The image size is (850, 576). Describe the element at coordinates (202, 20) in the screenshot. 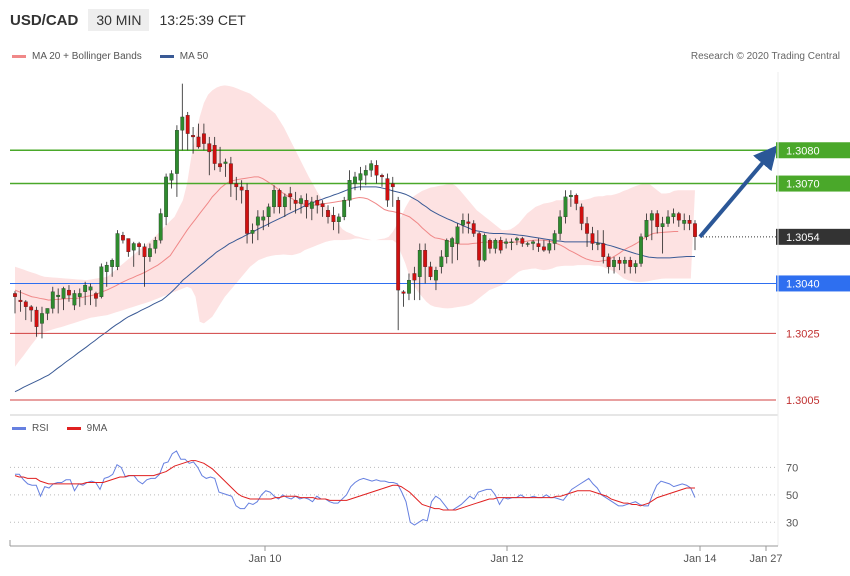

I see `time-label: 13:25:39 CET` at that location.